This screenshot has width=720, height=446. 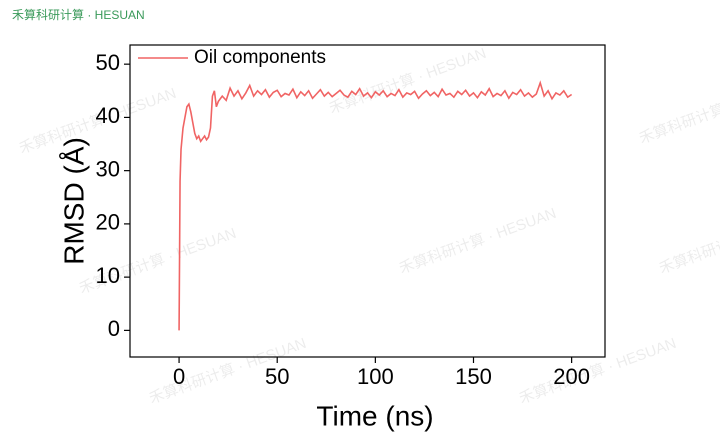 What do you see at coordinates (260, 57) in the screenshot?
I see `legend-label: Oil components` at bounding box center [260, 57].